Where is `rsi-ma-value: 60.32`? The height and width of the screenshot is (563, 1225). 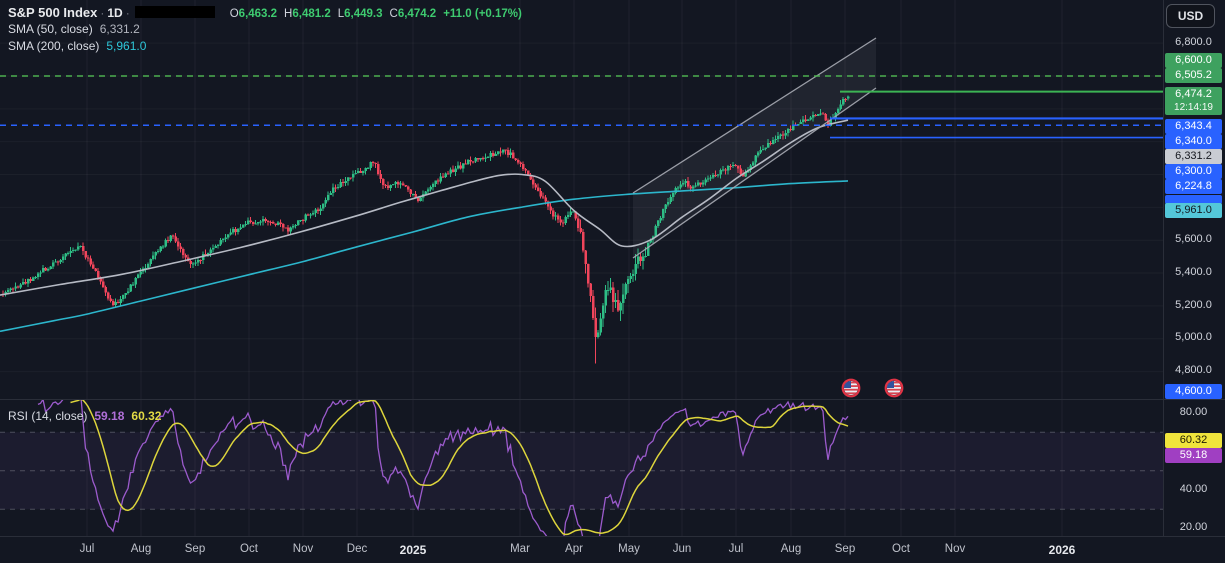
rsi-ma-value: 60.32 is located at coordinates (146, 416).